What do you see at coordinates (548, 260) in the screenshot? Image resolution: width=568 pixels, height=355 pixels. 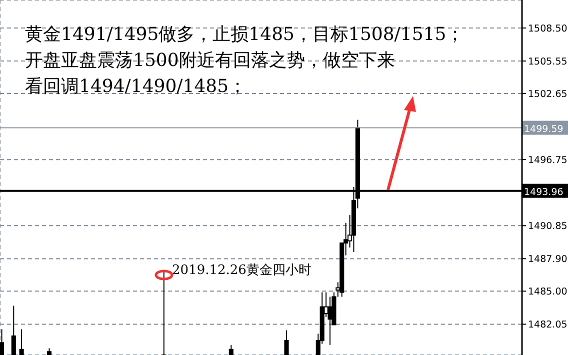 I see `y-tick-label: 1487.90` at bounding box center [548, 260].